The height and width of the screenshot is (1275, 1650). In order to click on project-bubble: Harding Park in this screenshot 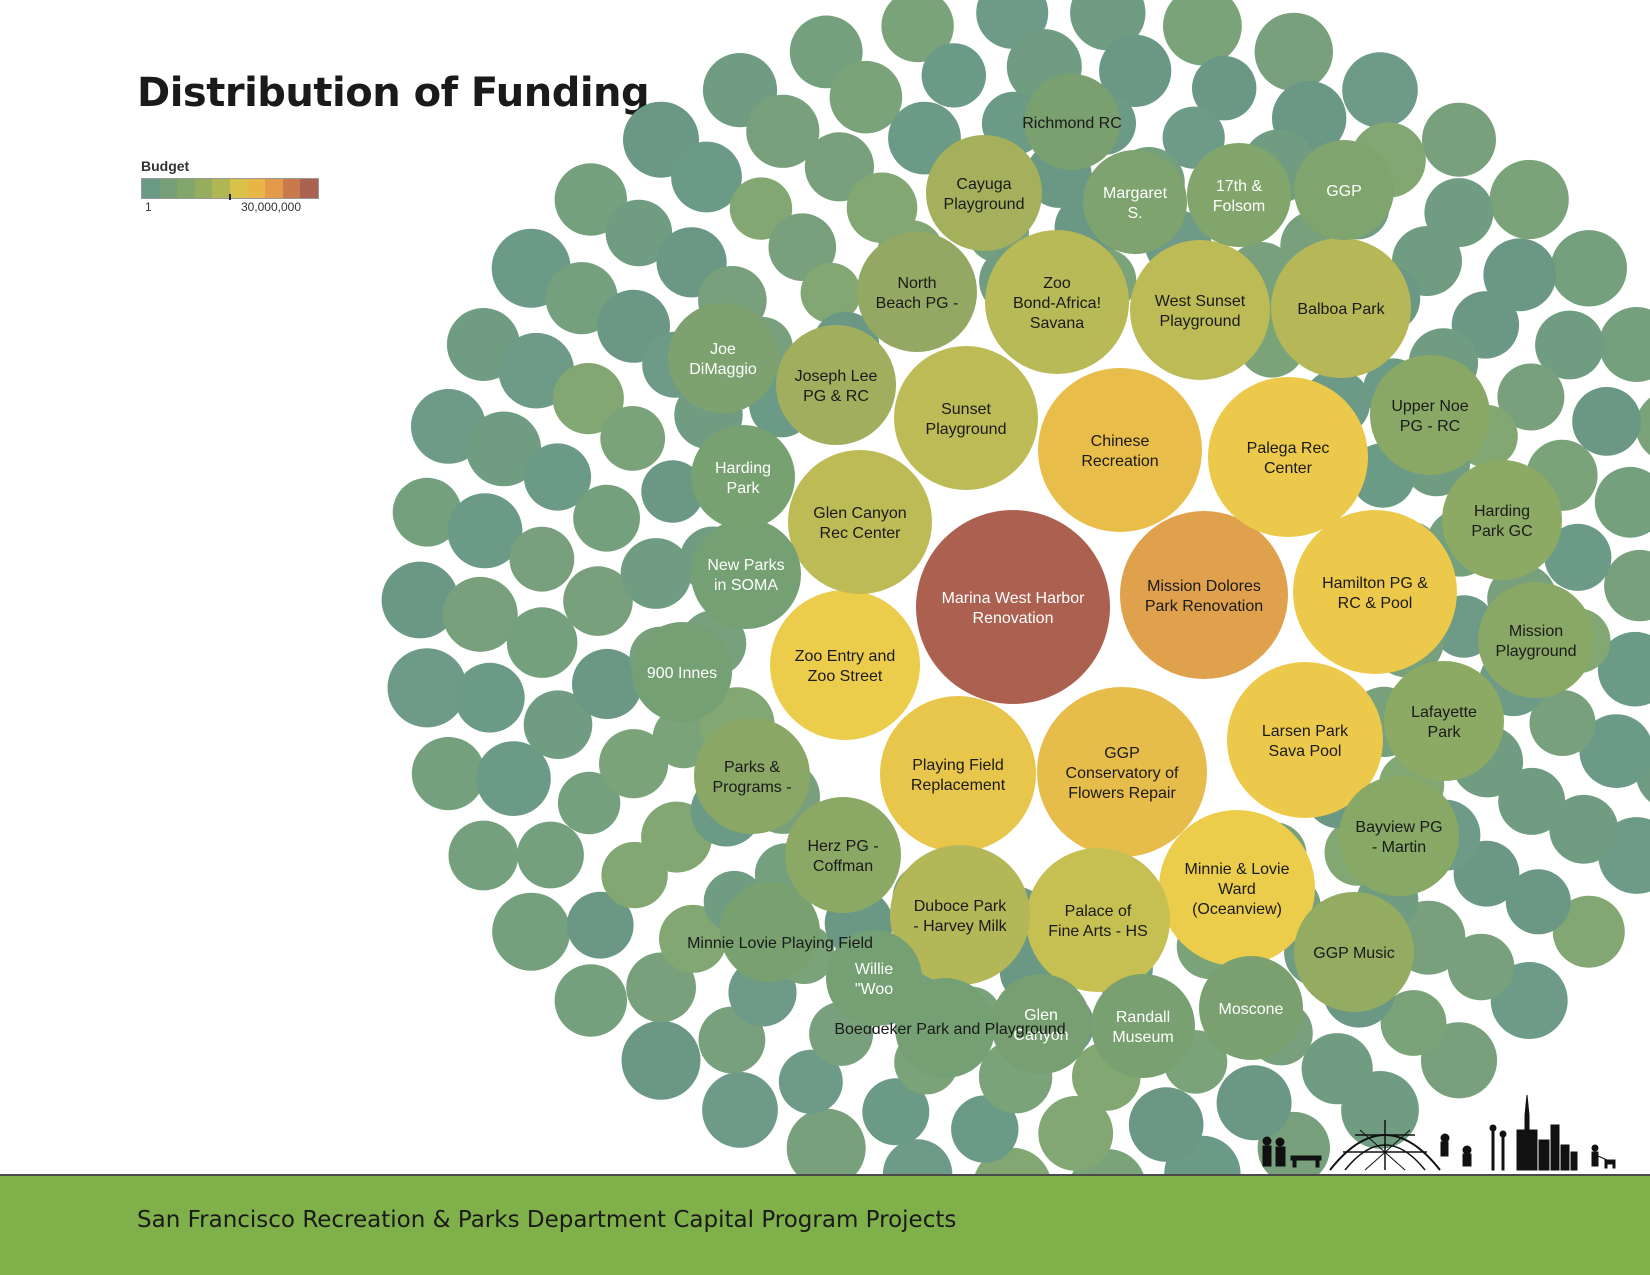, I will do `click(743, 477)`.